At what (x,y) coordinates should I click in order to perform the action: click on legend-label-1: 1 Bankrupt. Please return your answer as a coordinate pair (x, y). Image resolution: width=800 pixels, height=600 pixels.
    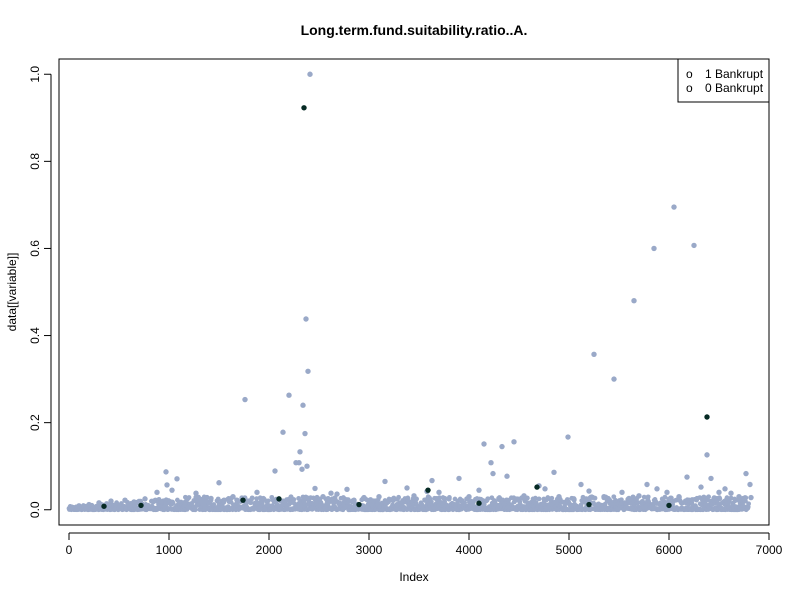
    Looking at the image, I should click on (734, 74).